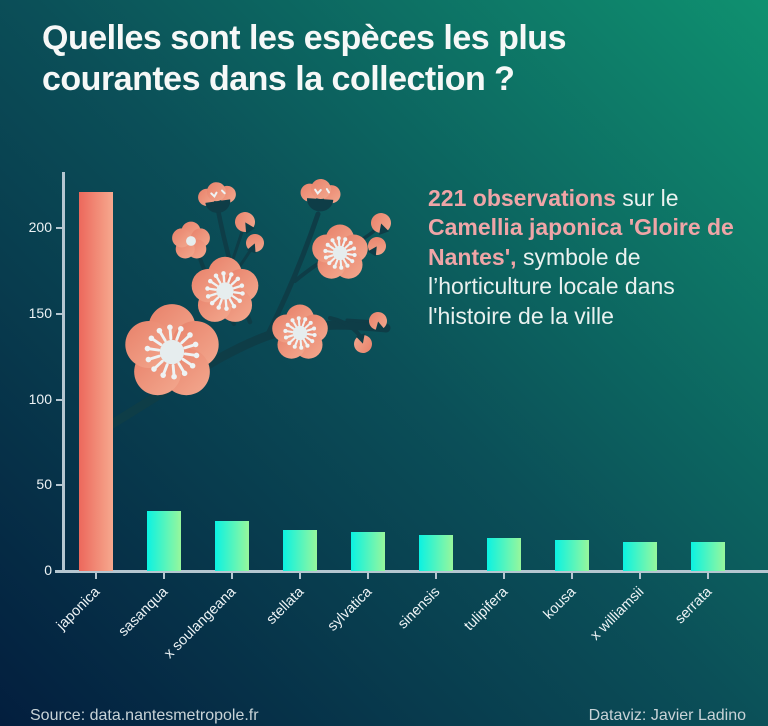 This screenshot has height=726, width=768. Describe the element at coordinates (144, 715) in the screenshot. I see `footer-source: Source: data.nantesmetropole.fr` at that location.